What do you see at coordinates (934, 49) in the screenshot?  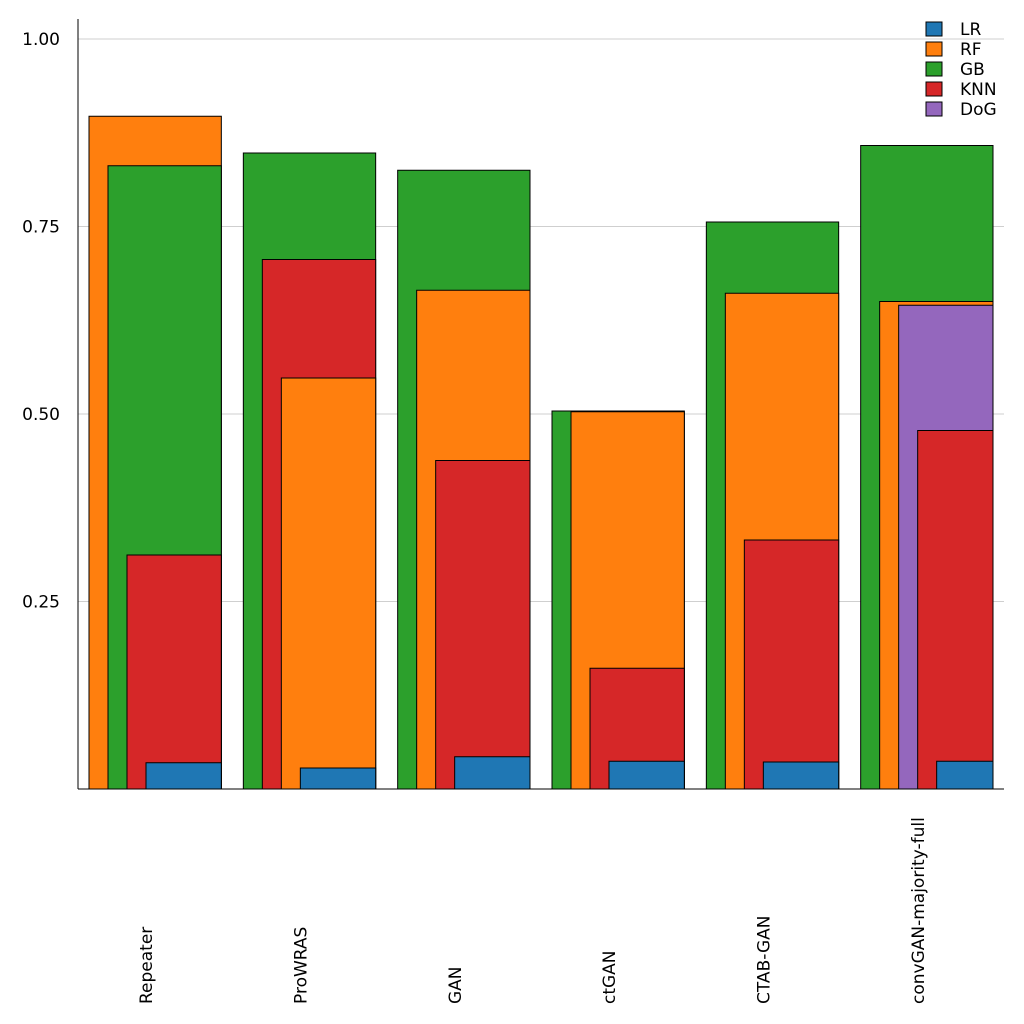 I see `legend-swatch-rf` at bounding box center [934, 49].